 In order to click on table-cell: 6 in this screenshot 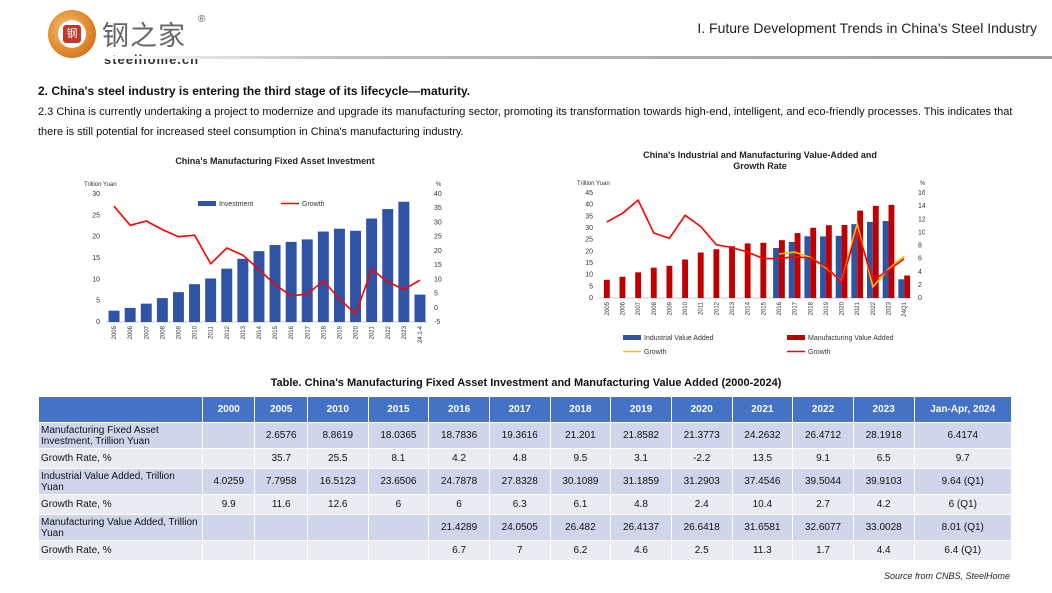, I will do `click(459, 504)`.